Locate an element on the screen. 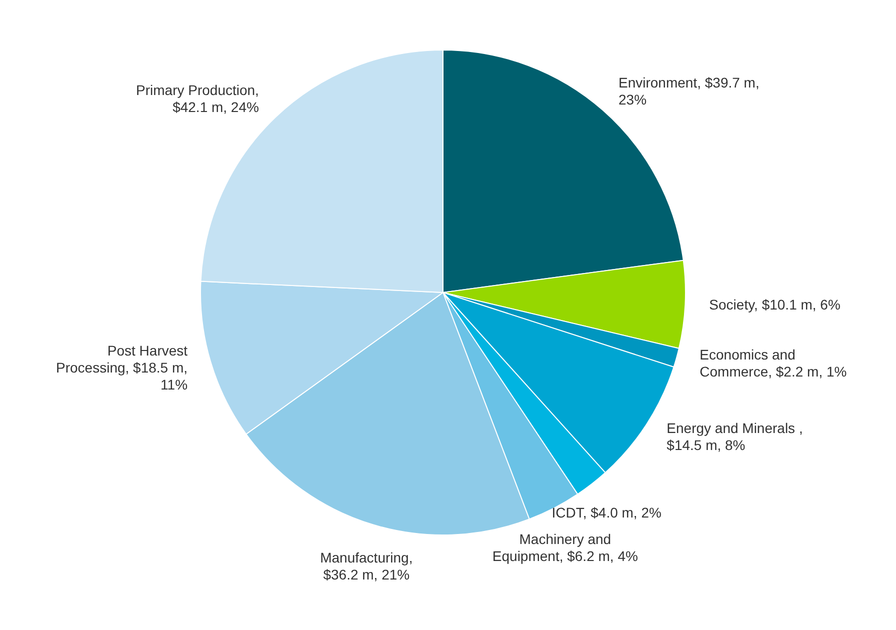 The height and width of the screenshot is (630, 896). slice-label: Manufacturing, $36.2 m, 21% is located at coordinates (366, 566).